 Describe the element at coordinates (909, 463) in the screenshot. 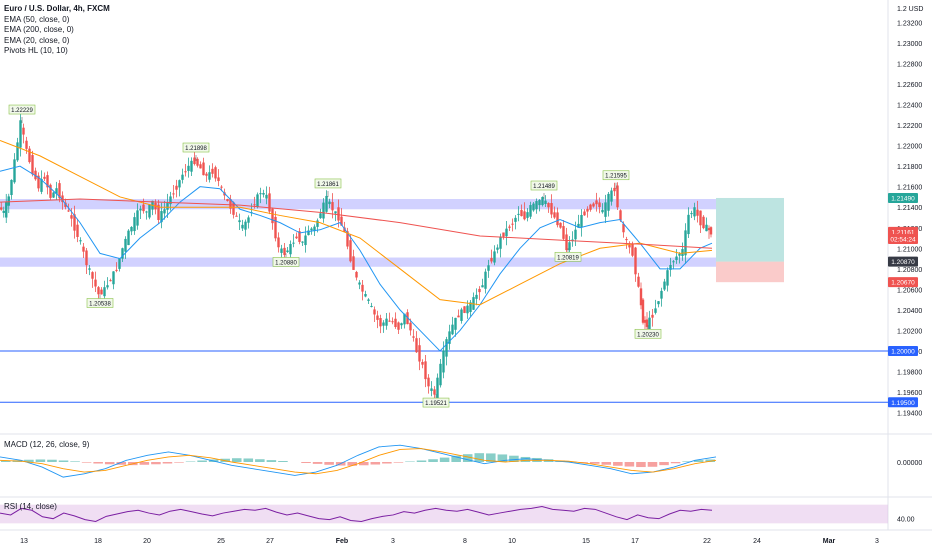

I see `macd-tick-label: 0.00000` at that location.